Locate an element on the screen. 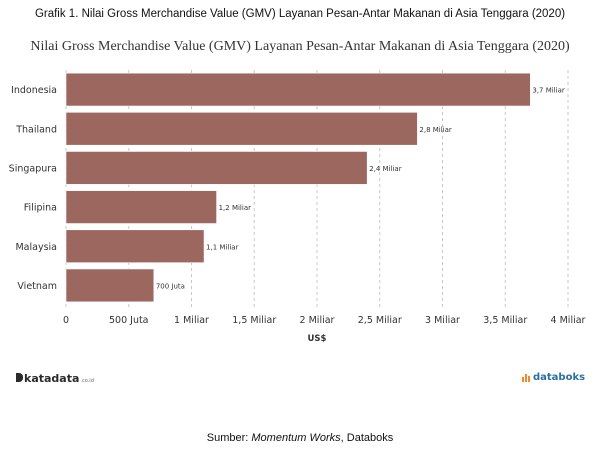 The image size is (600, 451). source-note: Sumber: Momentum Works, Databoks is located at coordinates (300, 438).